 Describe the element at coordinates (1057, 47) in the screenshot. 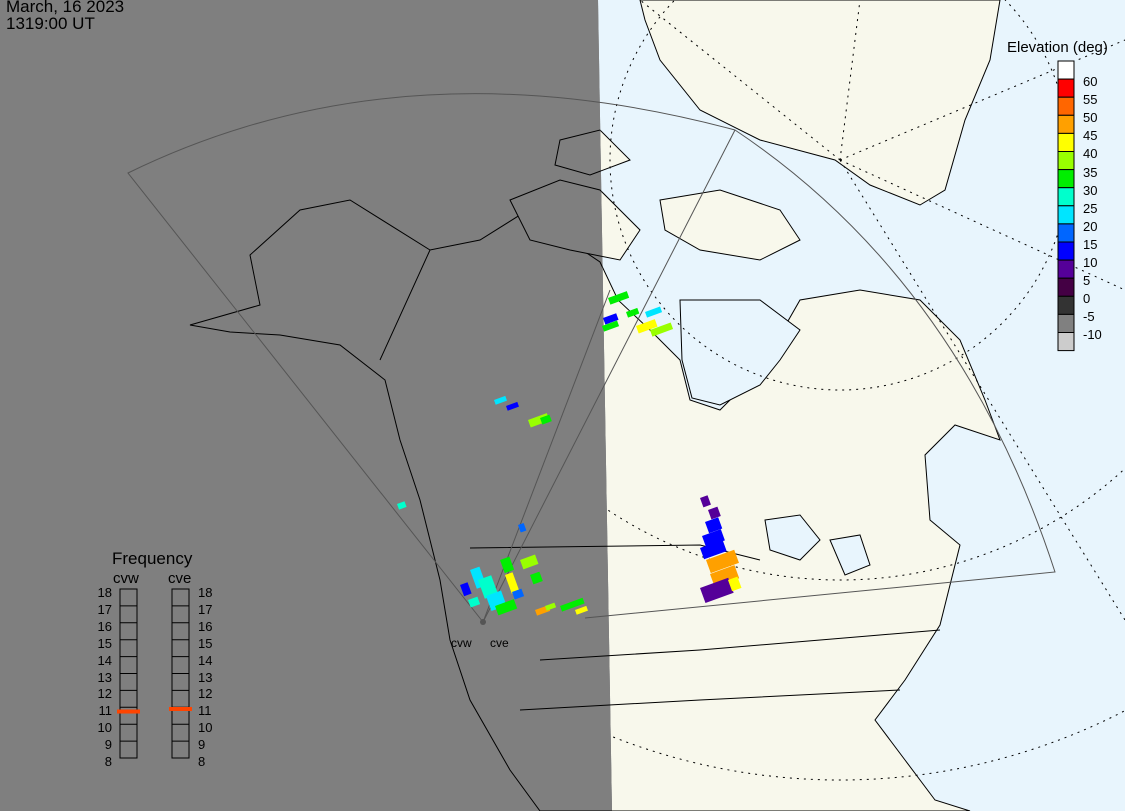

I see `elevation-legend-title: Elevation (deg)` at that location.